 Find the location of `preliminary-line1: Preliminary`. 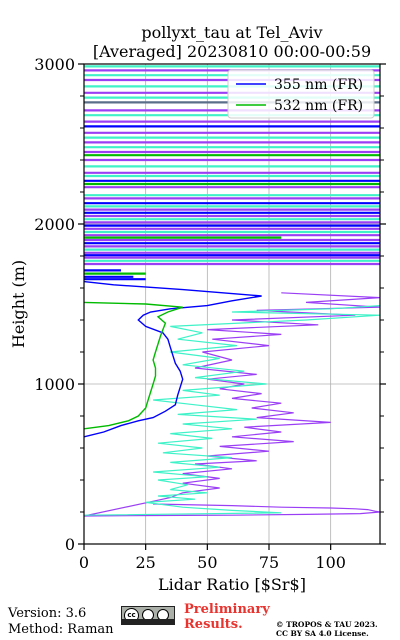

preliminary-line1: Preliminary is located at coordinates (227, 609).